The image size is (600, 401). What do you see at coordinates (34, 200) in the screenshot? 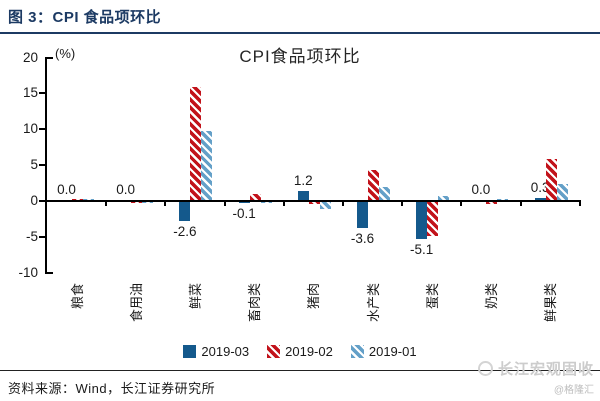
I see `y-axis-tick-label: 0` at bounding box center [34, 200].